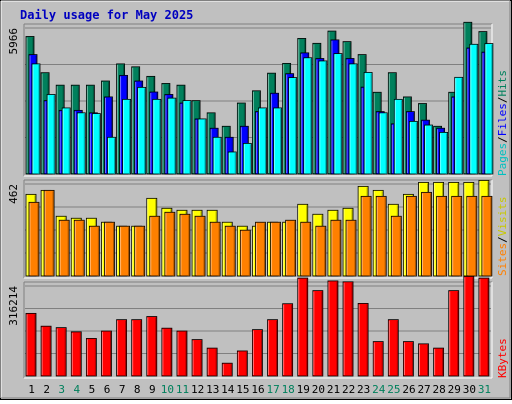  I want to click on legend-visits-sites: Sites/Visits, so click(502, 237).